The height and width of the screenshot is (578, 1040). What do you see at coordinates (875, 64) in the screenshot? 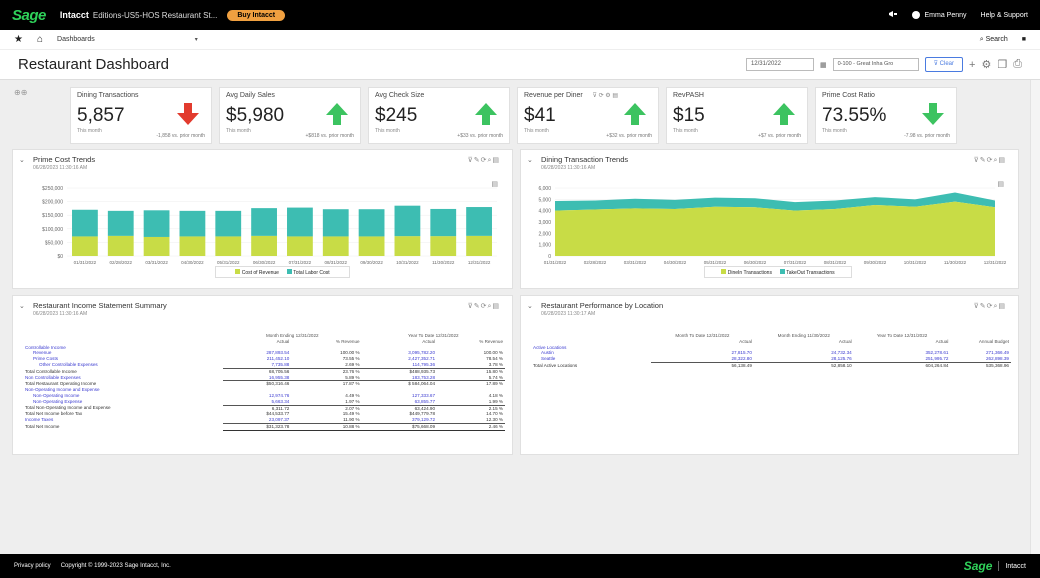
I see `location-select: 0-100 - Great Inha Gro` at bounding box center [875, 64].